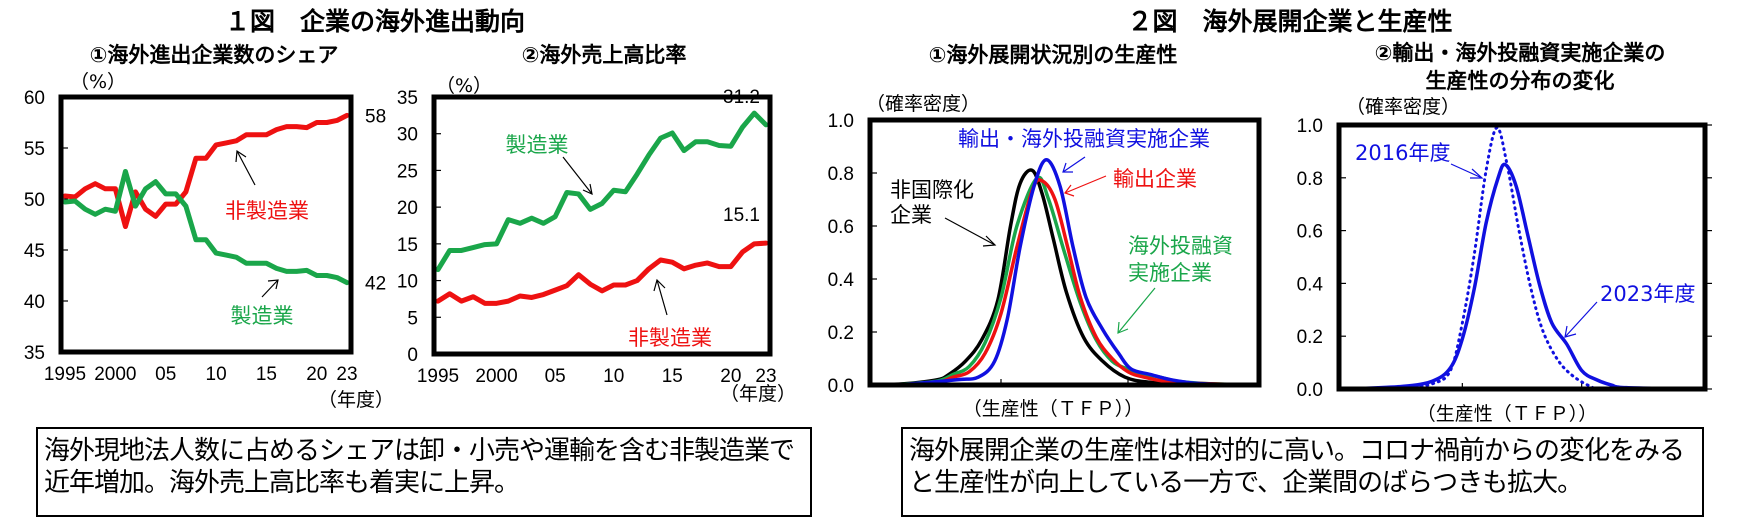 This screenshot has width=1755, height=517. What do you see at coordinates (1402, 153) in the screenshot?
I see `chart4-label-2016: 2016年度` at bounding box center [1402, 153].